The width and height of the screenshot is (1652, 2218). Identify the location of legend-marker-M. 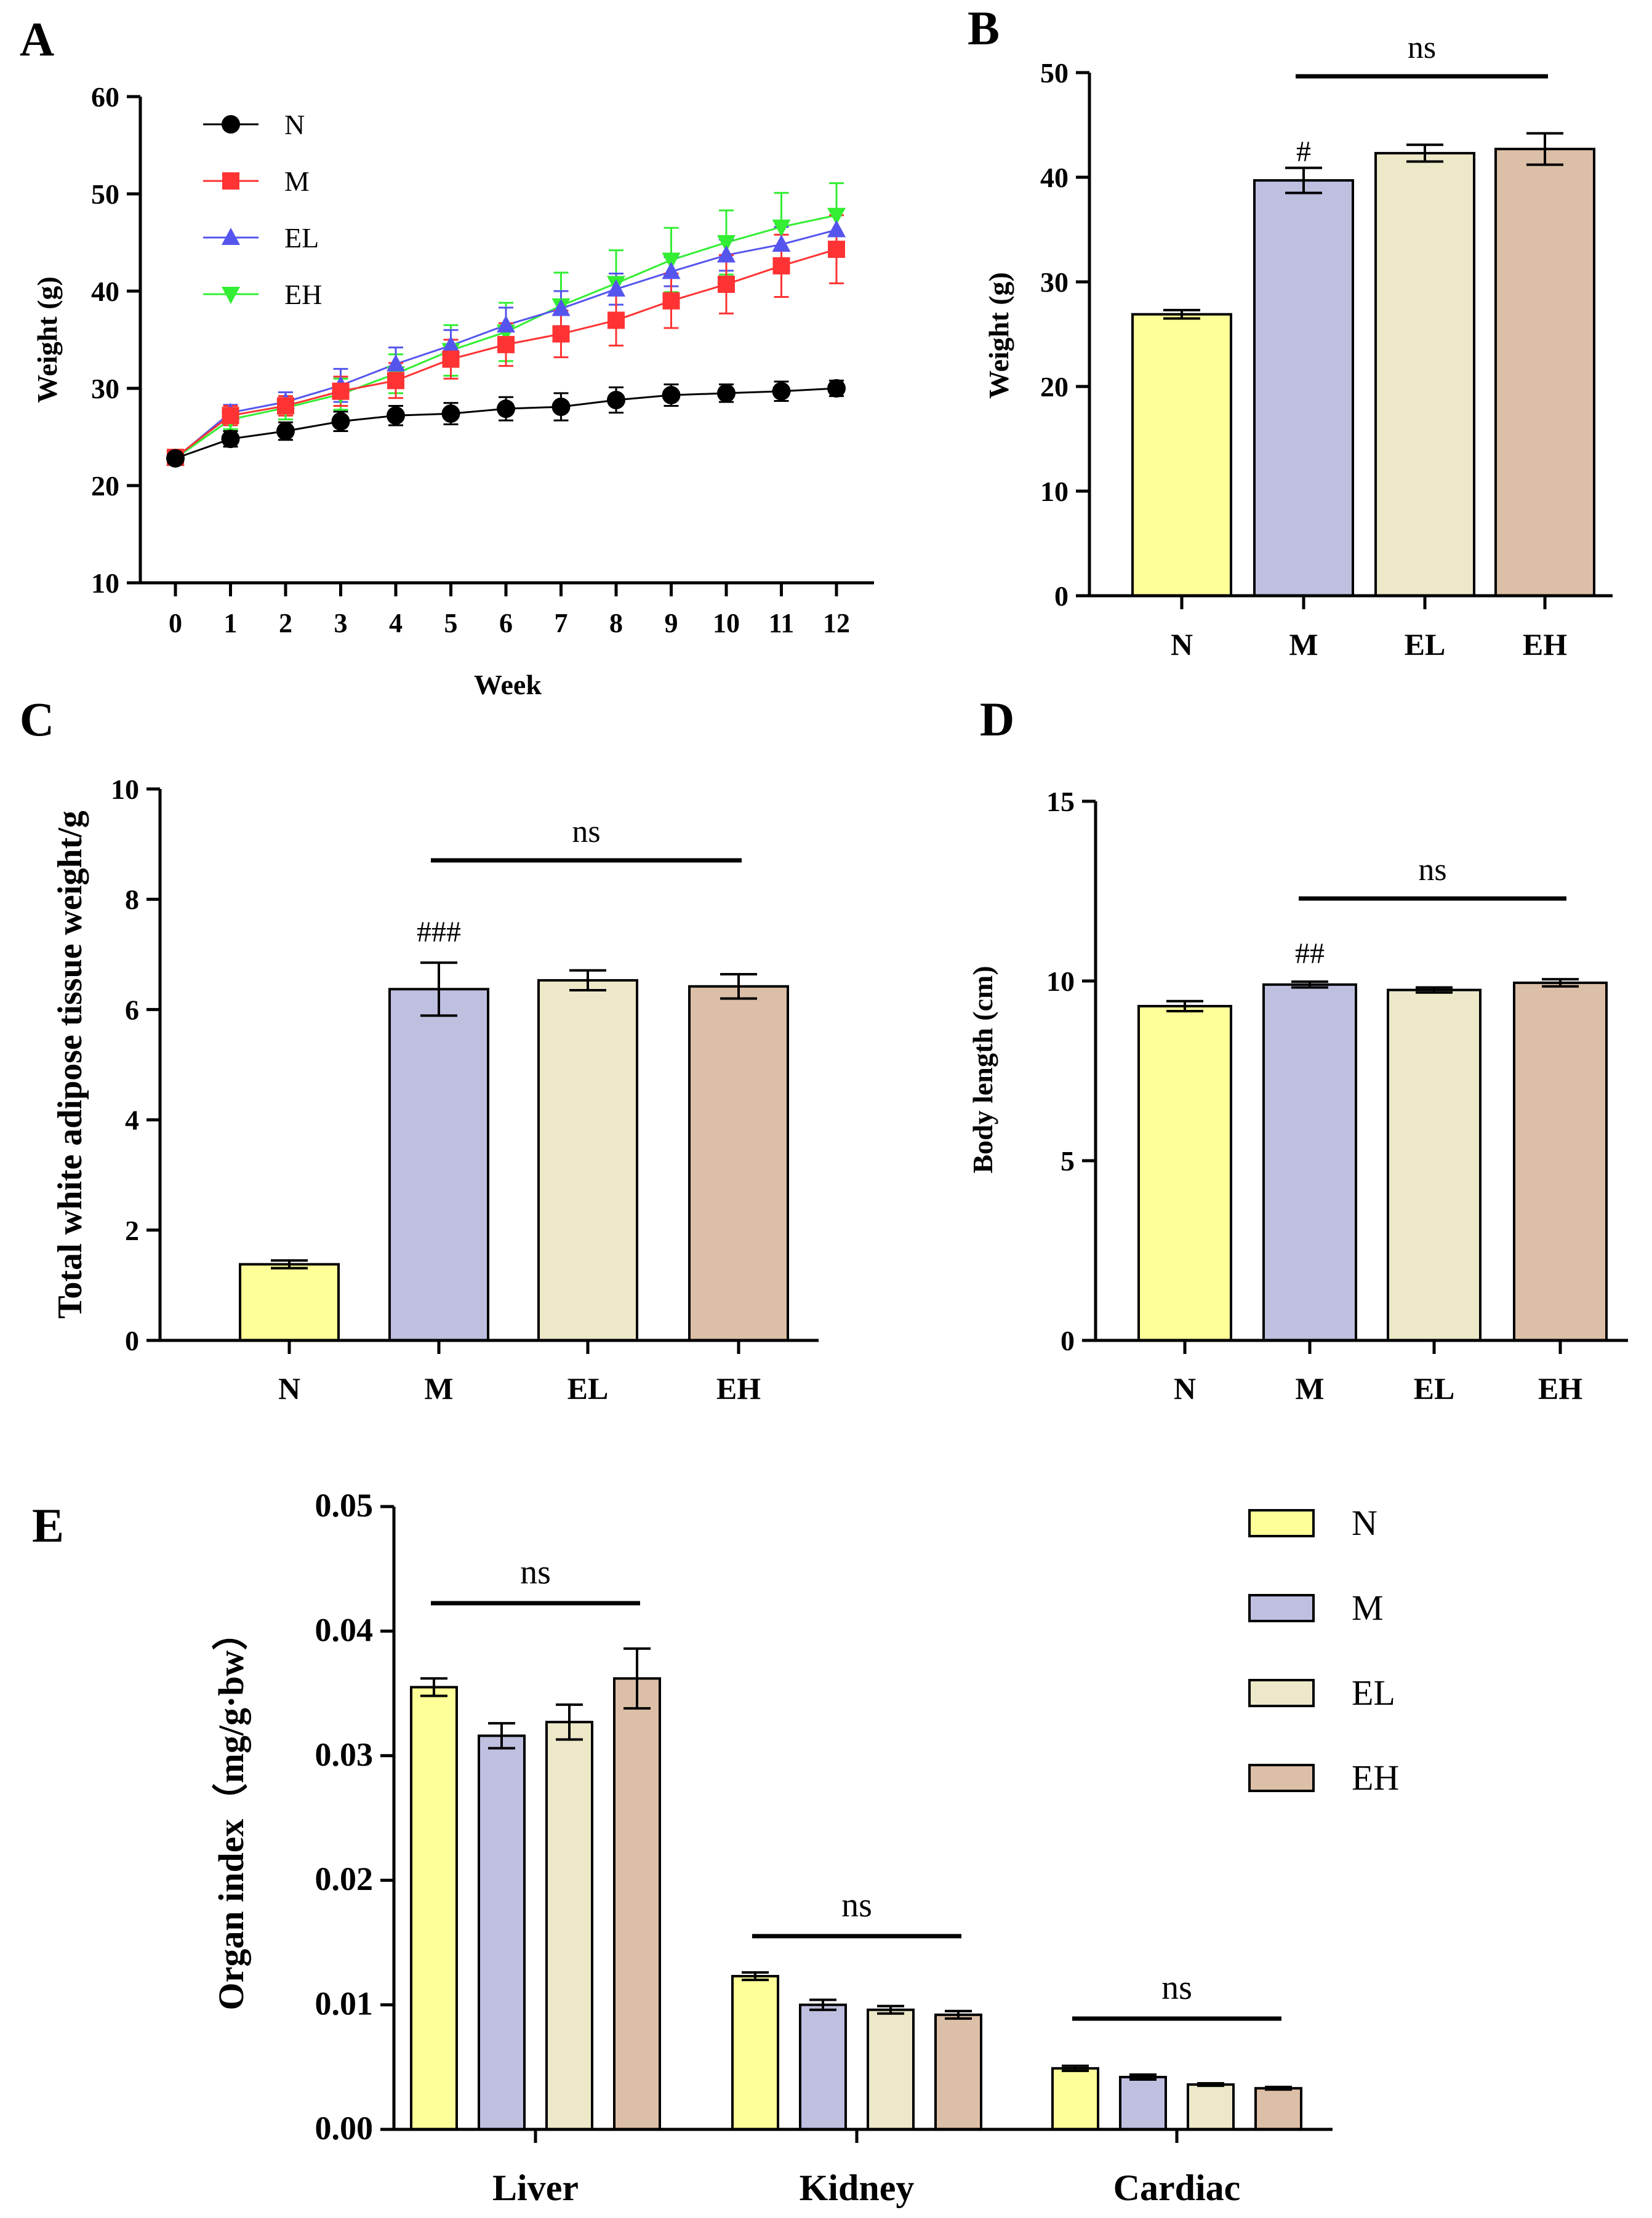
(230, 181).